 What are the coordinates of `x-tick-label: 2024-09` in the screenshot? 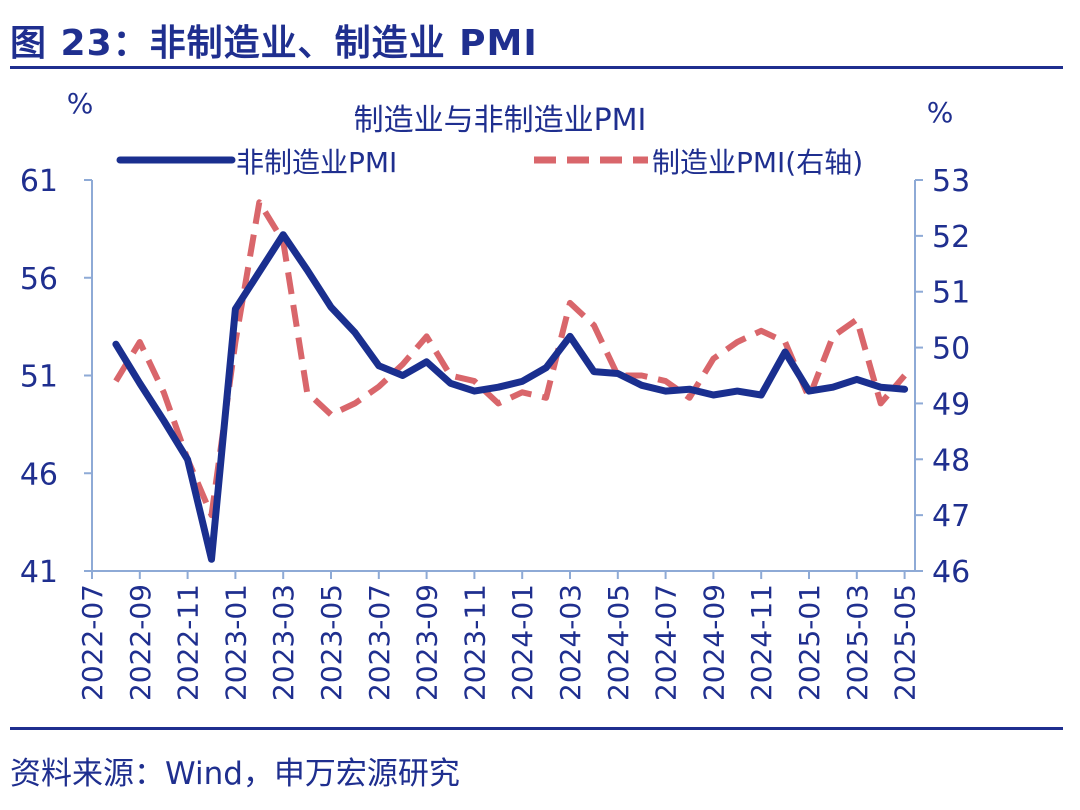 It's located at (713, 642).